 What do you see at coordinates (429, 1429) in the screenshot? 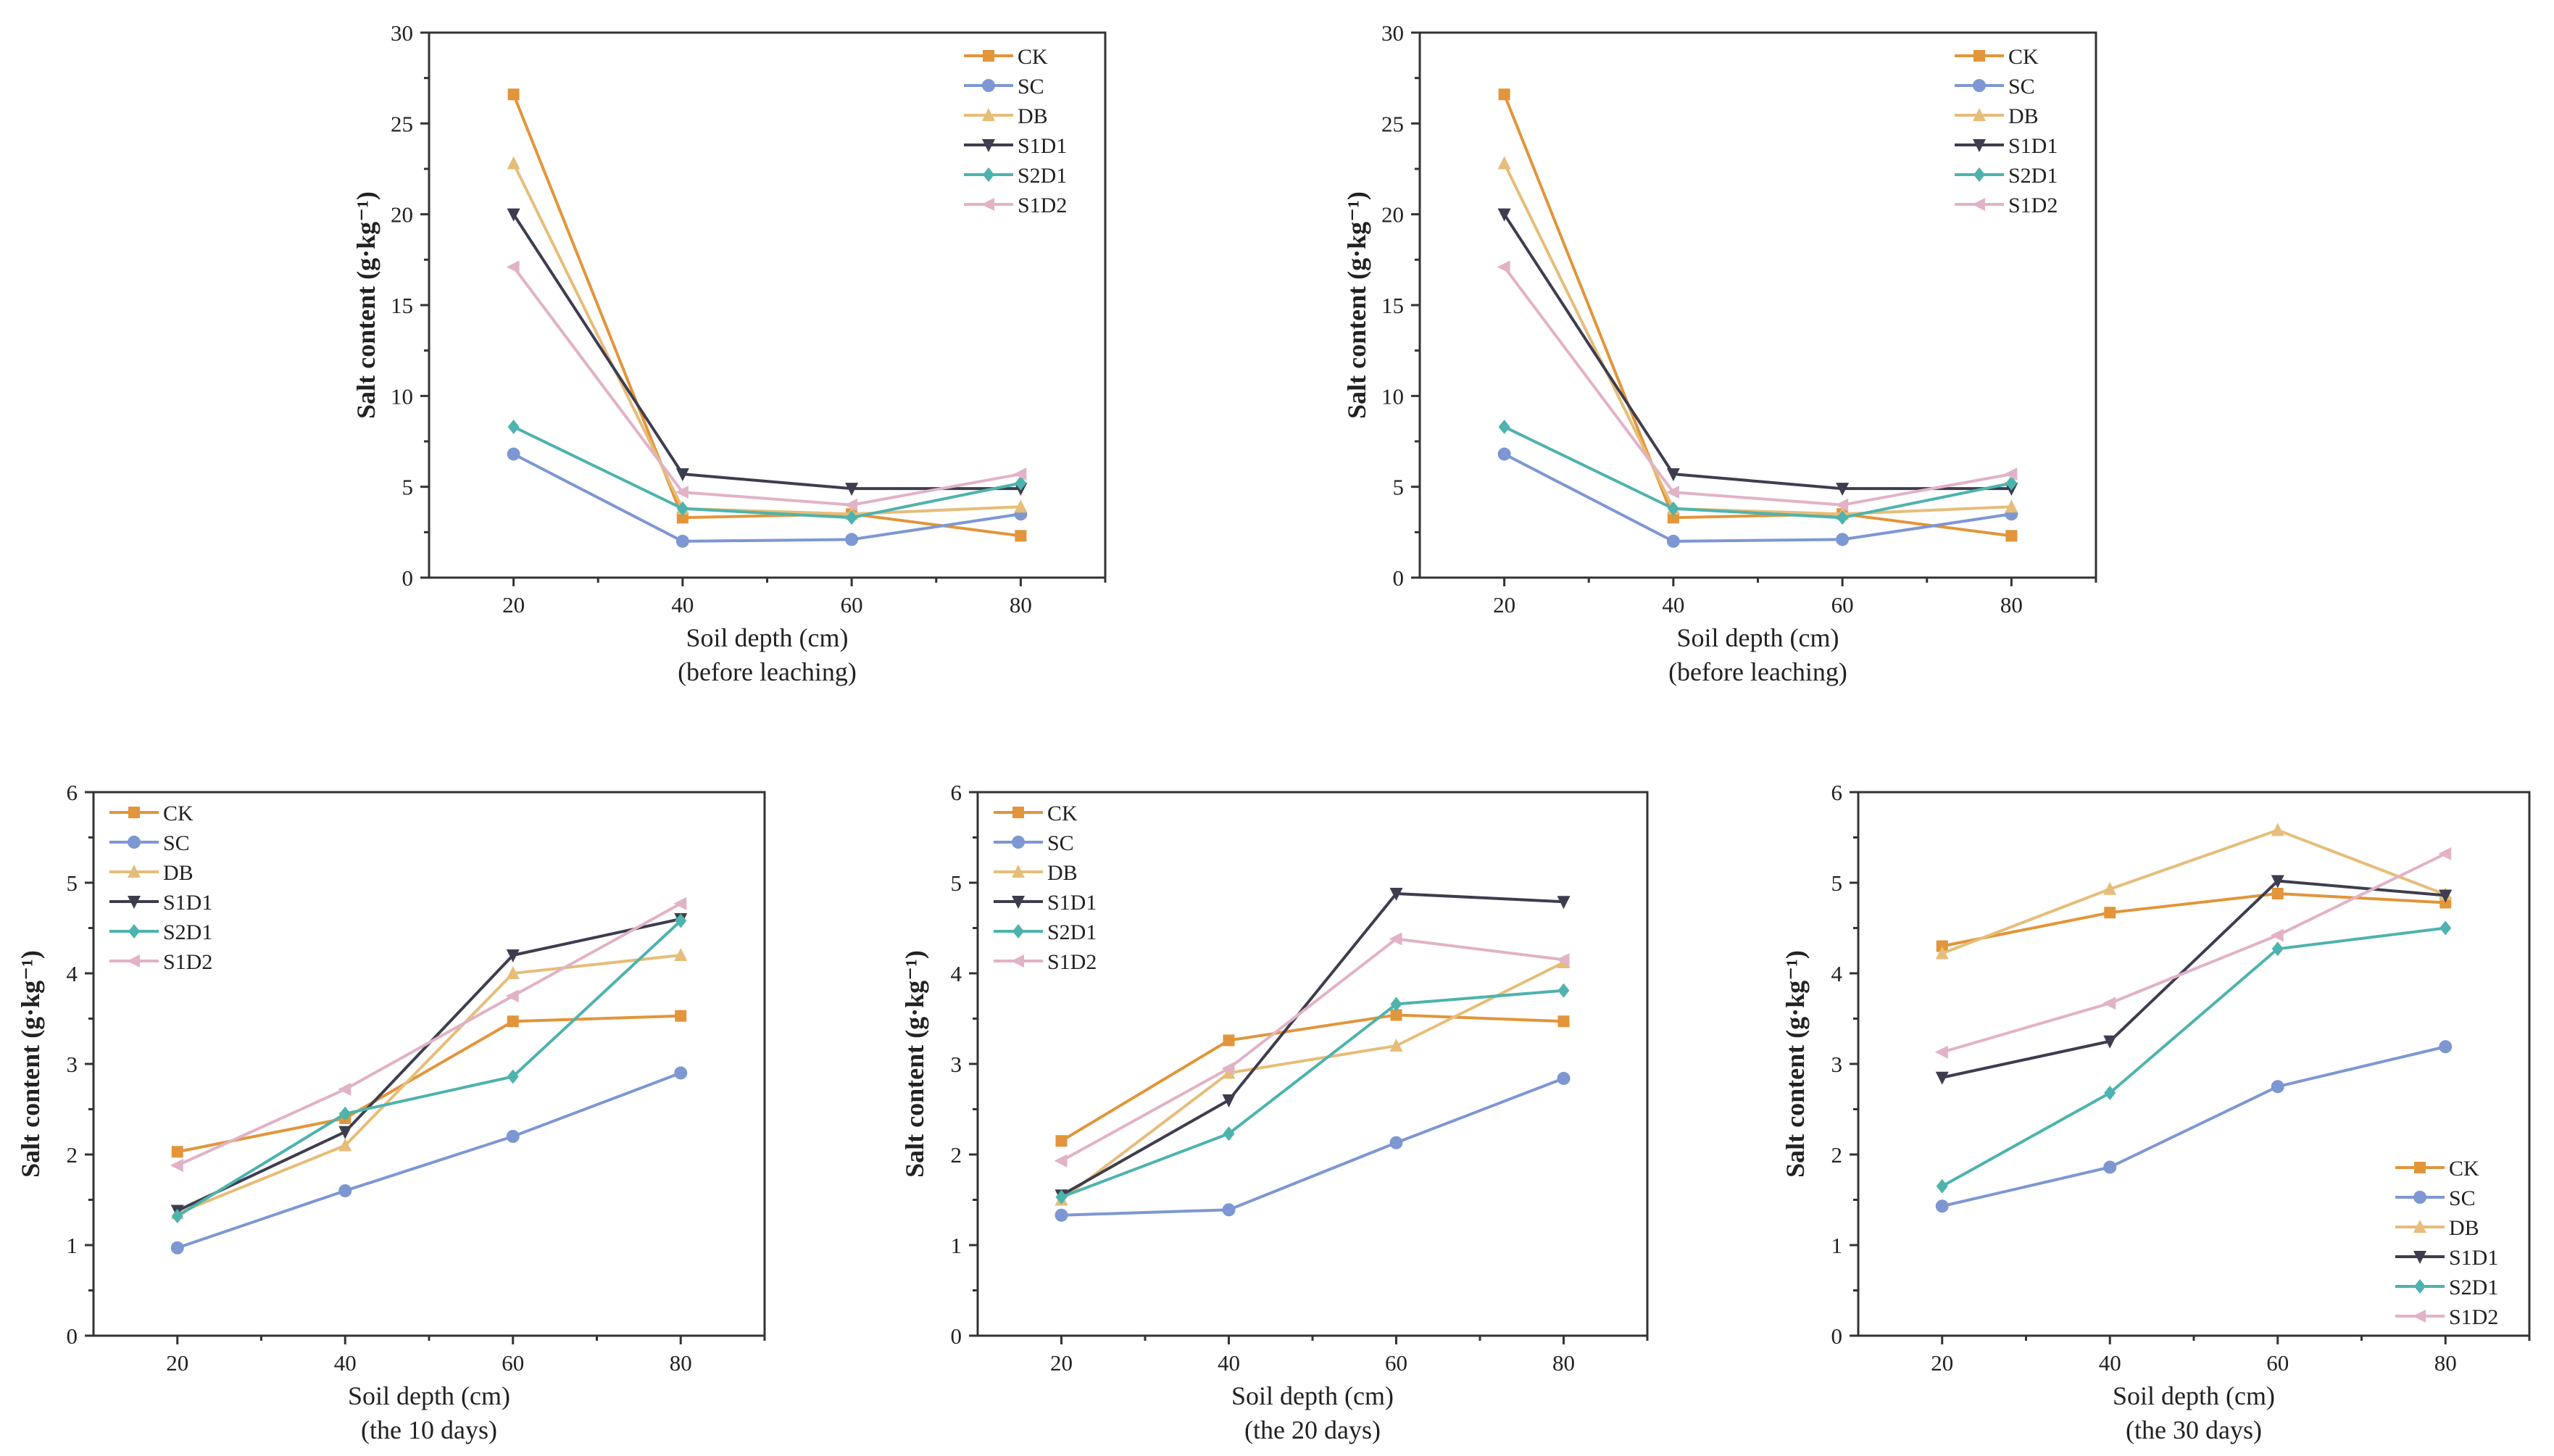
I see `x-axis-sublabel: (the 10 days)` at bounding box center [429, 1429].